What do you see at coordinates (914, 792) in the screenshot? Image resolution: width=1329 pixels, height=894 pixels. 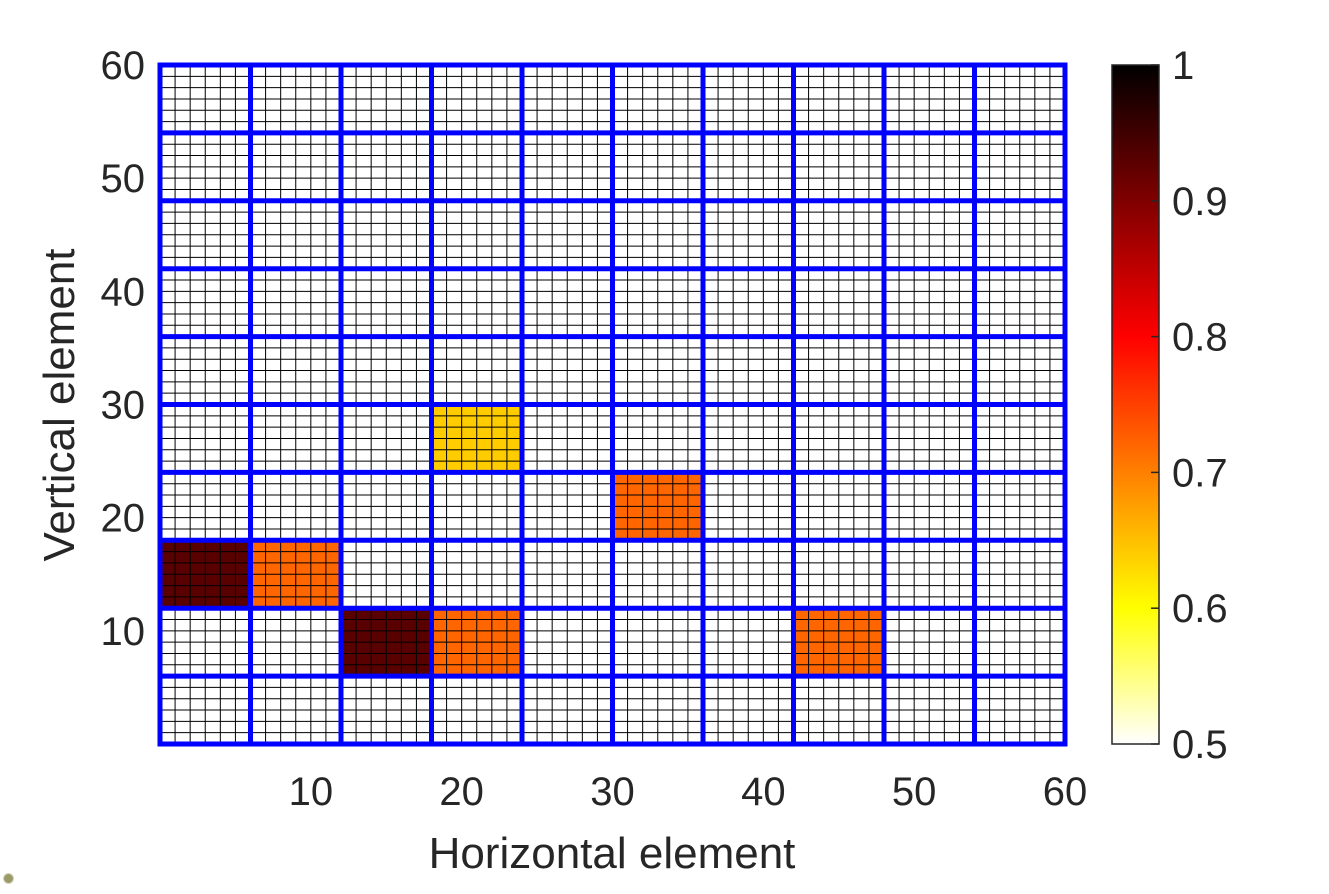 I see `x-tick-label: 50` at bounding box center [914, 792].